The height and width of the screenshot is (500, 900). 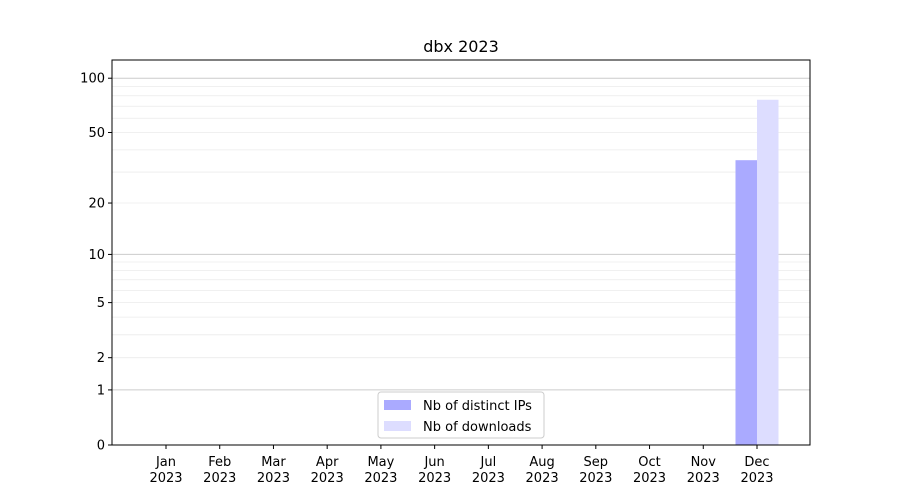 What do you see at coordinates (92, 79) in the screenshot?
I see `y-tick-label: 100` at bounding box center [92, 79].